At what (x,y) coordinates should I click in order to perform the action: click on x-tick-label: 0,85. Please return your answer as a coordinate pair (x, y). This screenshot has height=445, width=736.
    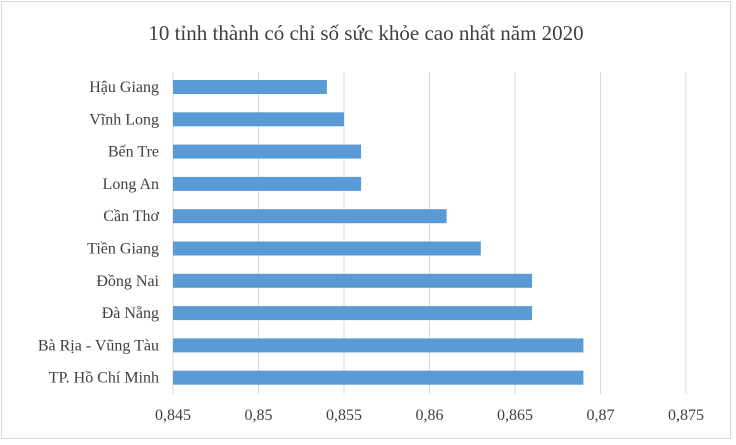
    Looking at the image, I should click on (259, 415).